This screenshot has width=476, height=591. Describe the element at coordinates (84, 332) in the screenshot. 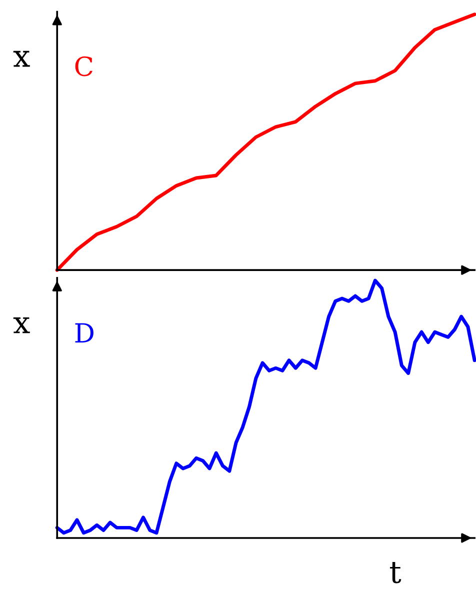

I see `text: D` at that location.